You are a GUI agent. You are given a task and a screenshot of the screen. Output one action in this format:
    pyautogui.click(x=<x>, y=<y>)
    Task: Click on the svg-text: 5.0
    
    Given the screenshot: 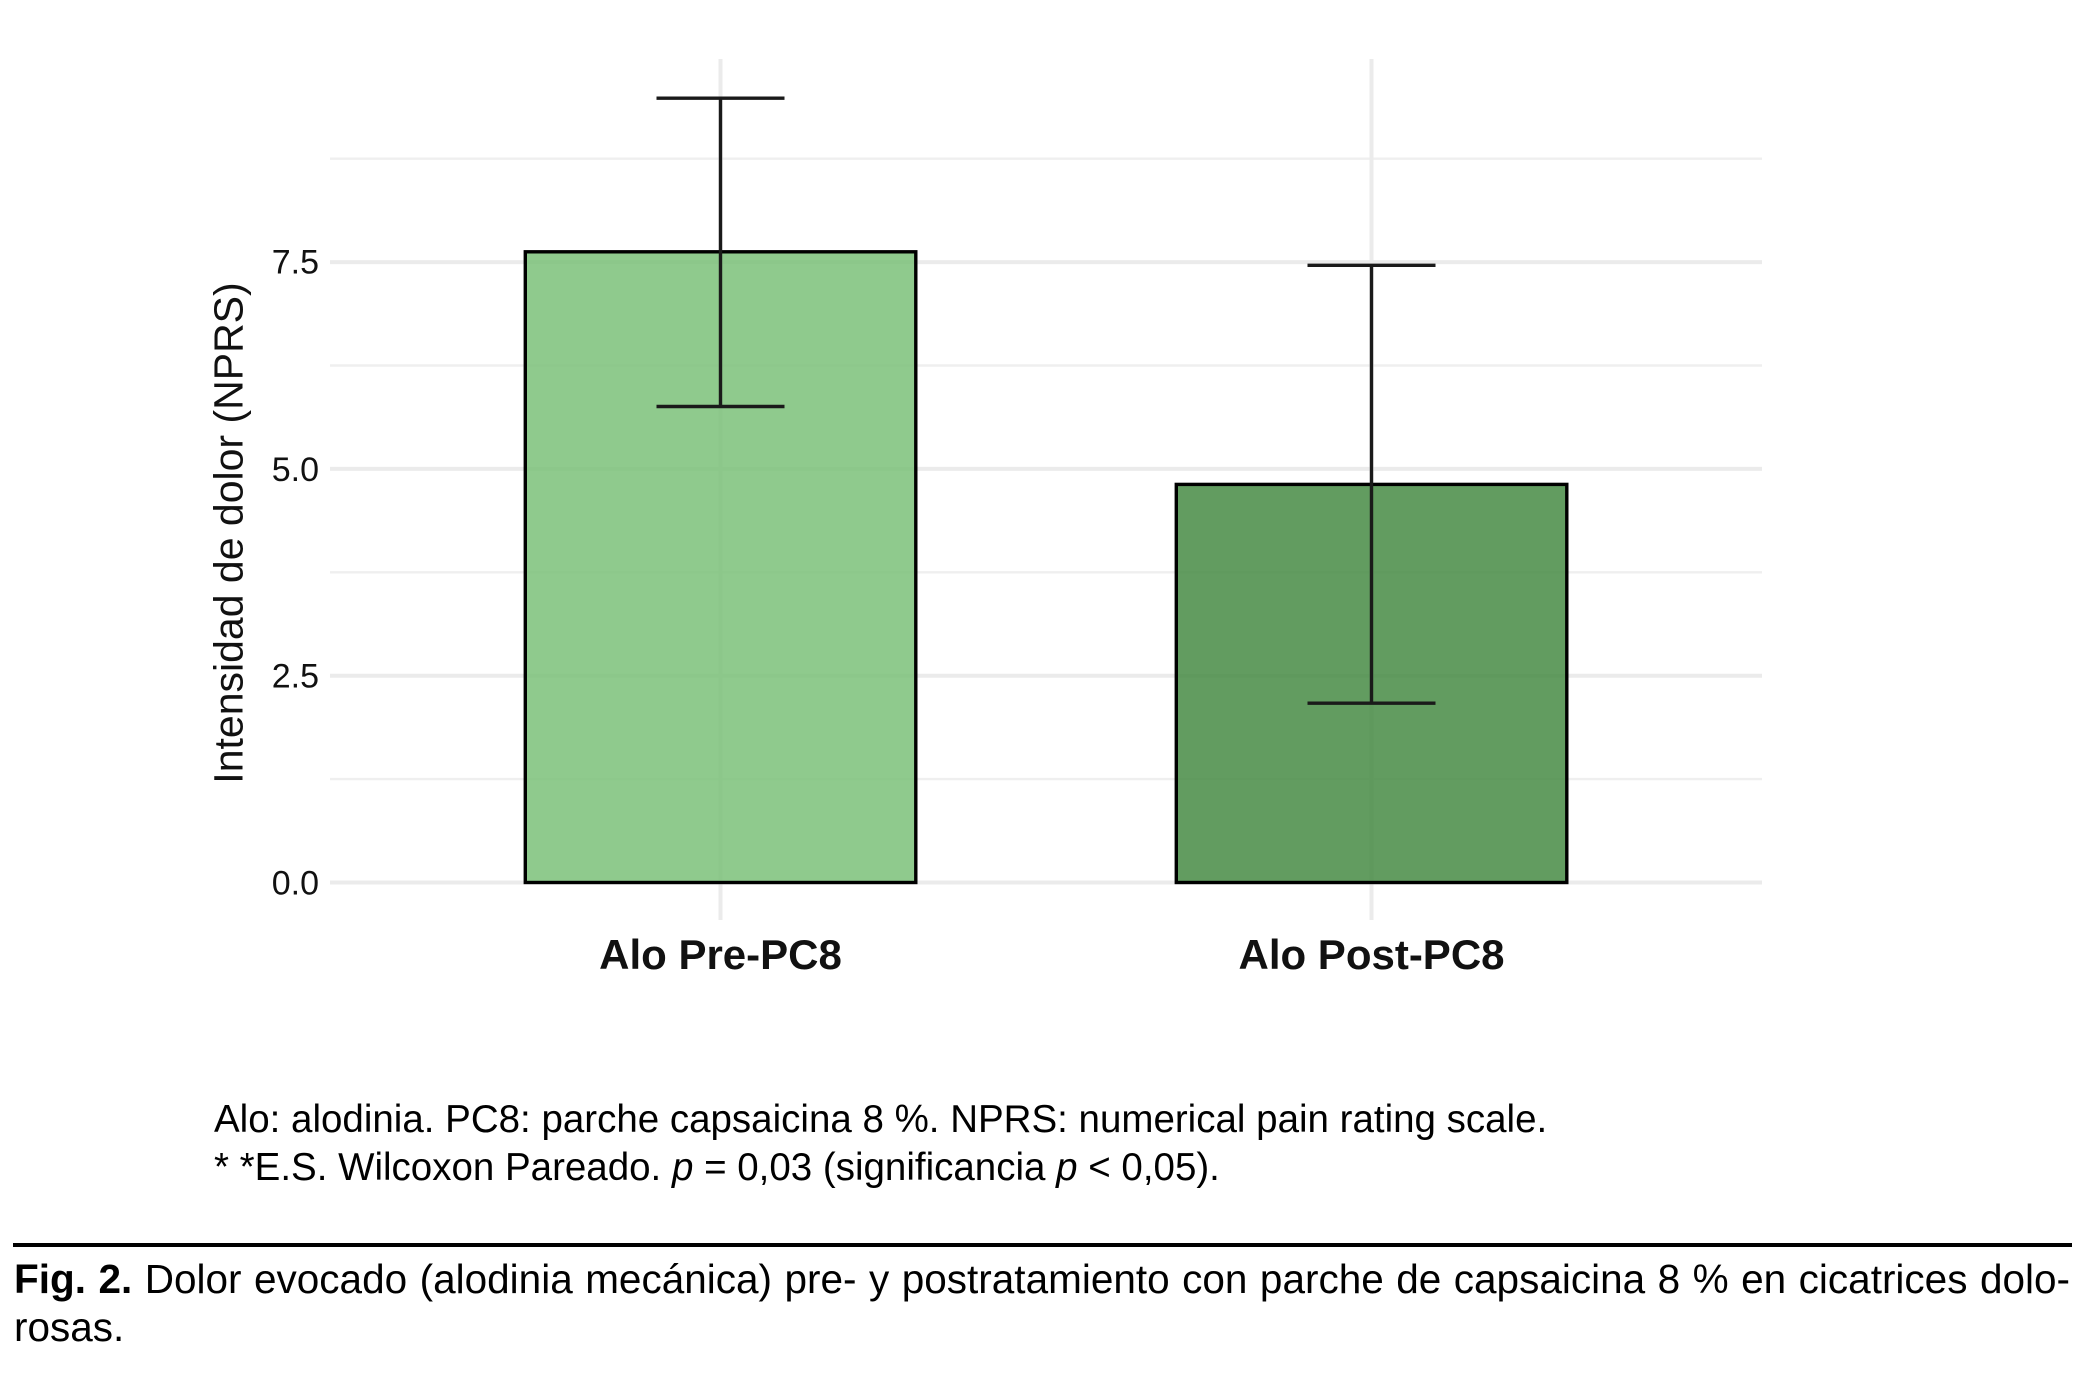 What is the action you would take?
    pyautogui.click(x=295, y=470)
    